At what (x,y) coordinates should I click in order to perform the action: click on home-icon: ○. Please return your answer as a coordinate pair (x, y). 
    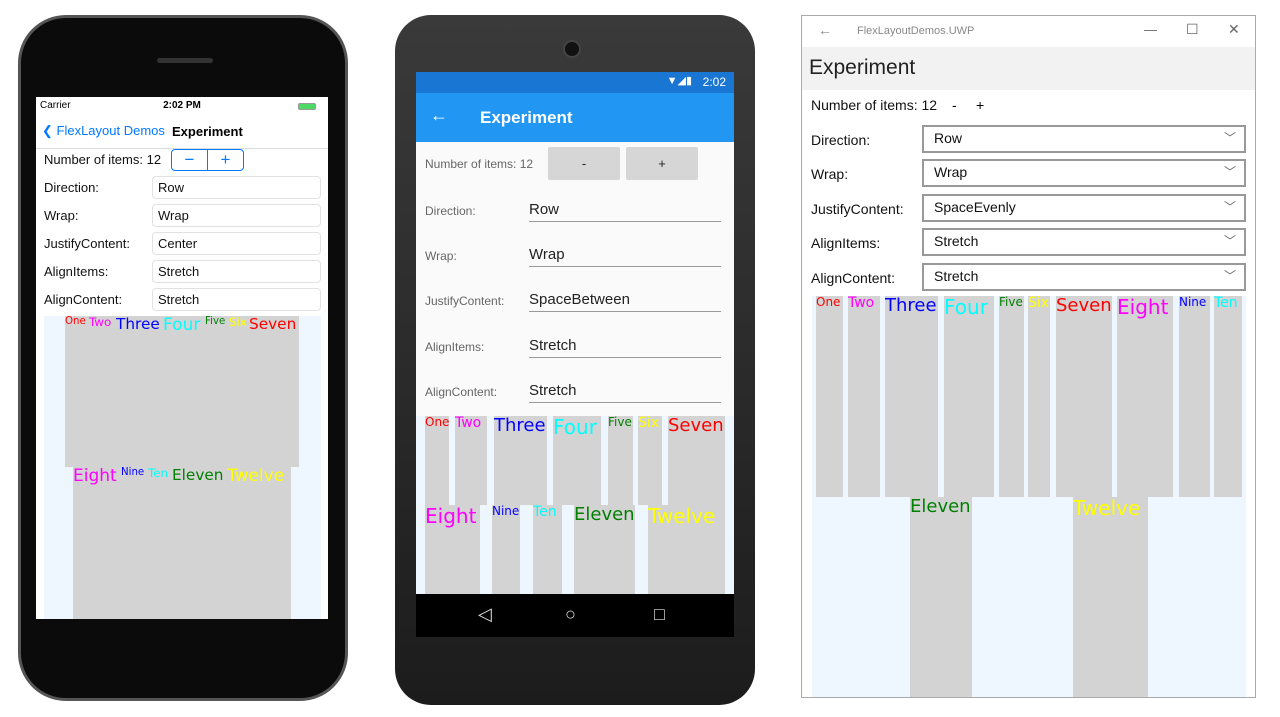
    Looking at the image, I should click on (570, 614).